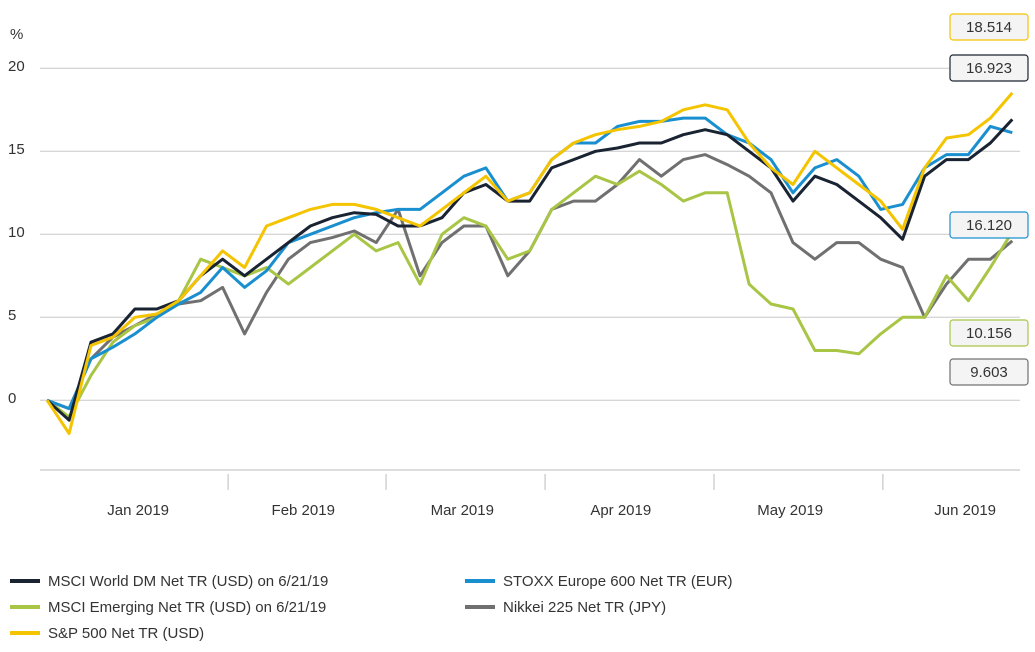 This screenshot has width=1035, height=652. What do you see at coordinates (187, 607) in the screenshot?
I see `legend-label: MSCI Emerging Net TR (USD) on 6/21/19` at bounding box center [187, 607].